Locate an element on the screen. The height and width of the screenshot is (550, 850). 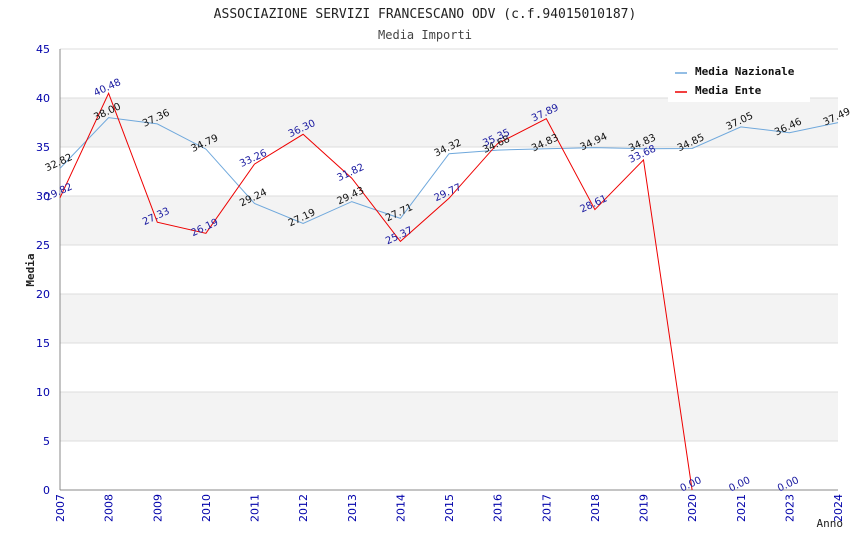
legend: Media Nazionale Media Ente is located at coordinates (739, 81).